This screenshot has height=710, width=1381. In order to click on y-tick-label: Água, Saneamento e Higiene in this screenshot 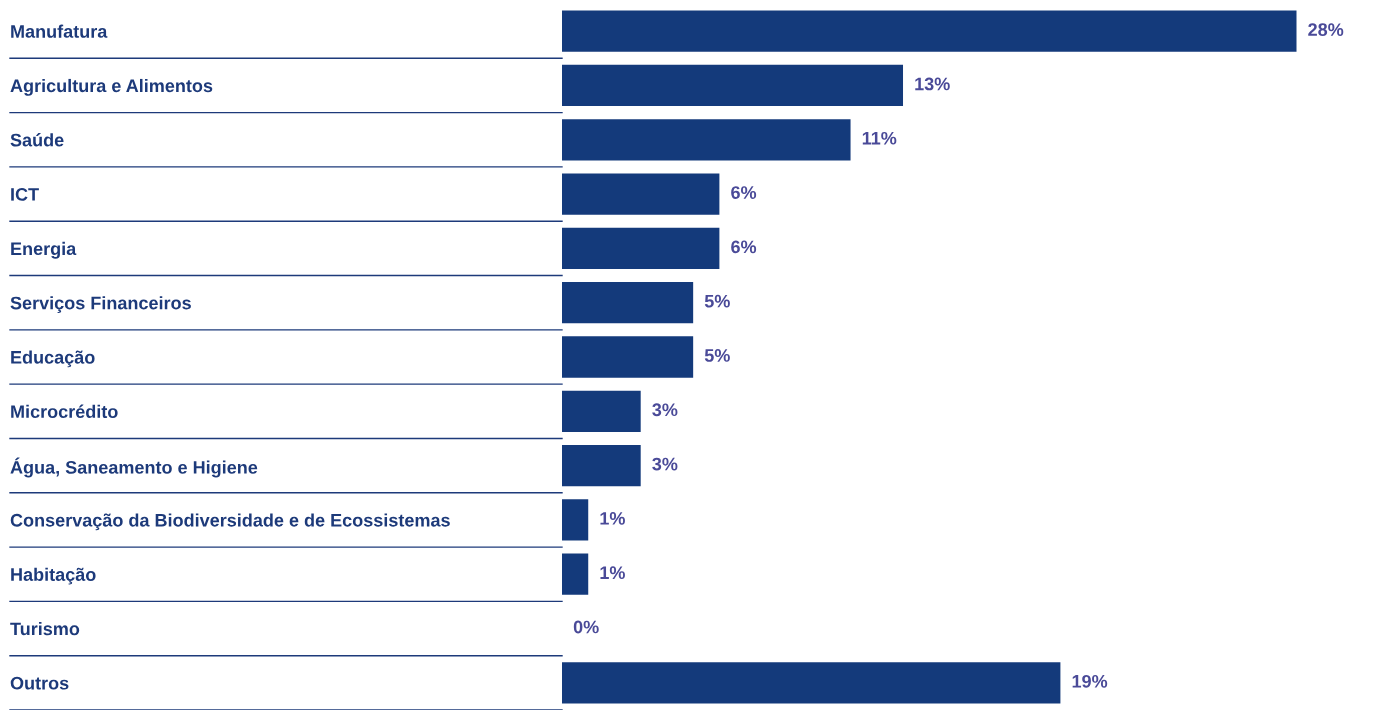, I will do `click(134, 467)`.